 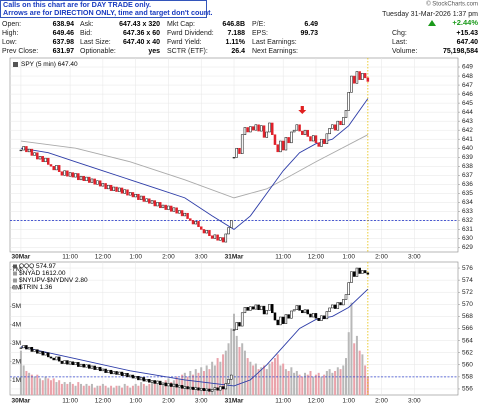 I want to click on x-tick-label: 2:00, so click(x=381, y=401).